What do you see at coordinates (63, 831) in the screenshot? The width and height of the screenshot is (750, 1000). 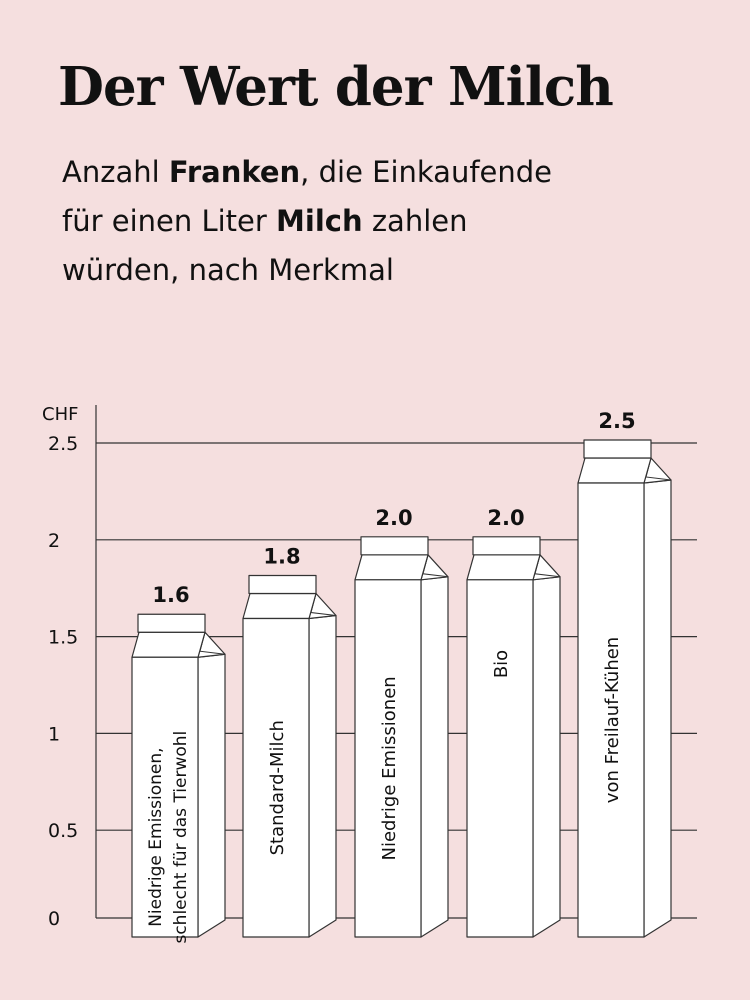 I see `y-tick-label: 0.5` at bounding box center [63, 831].